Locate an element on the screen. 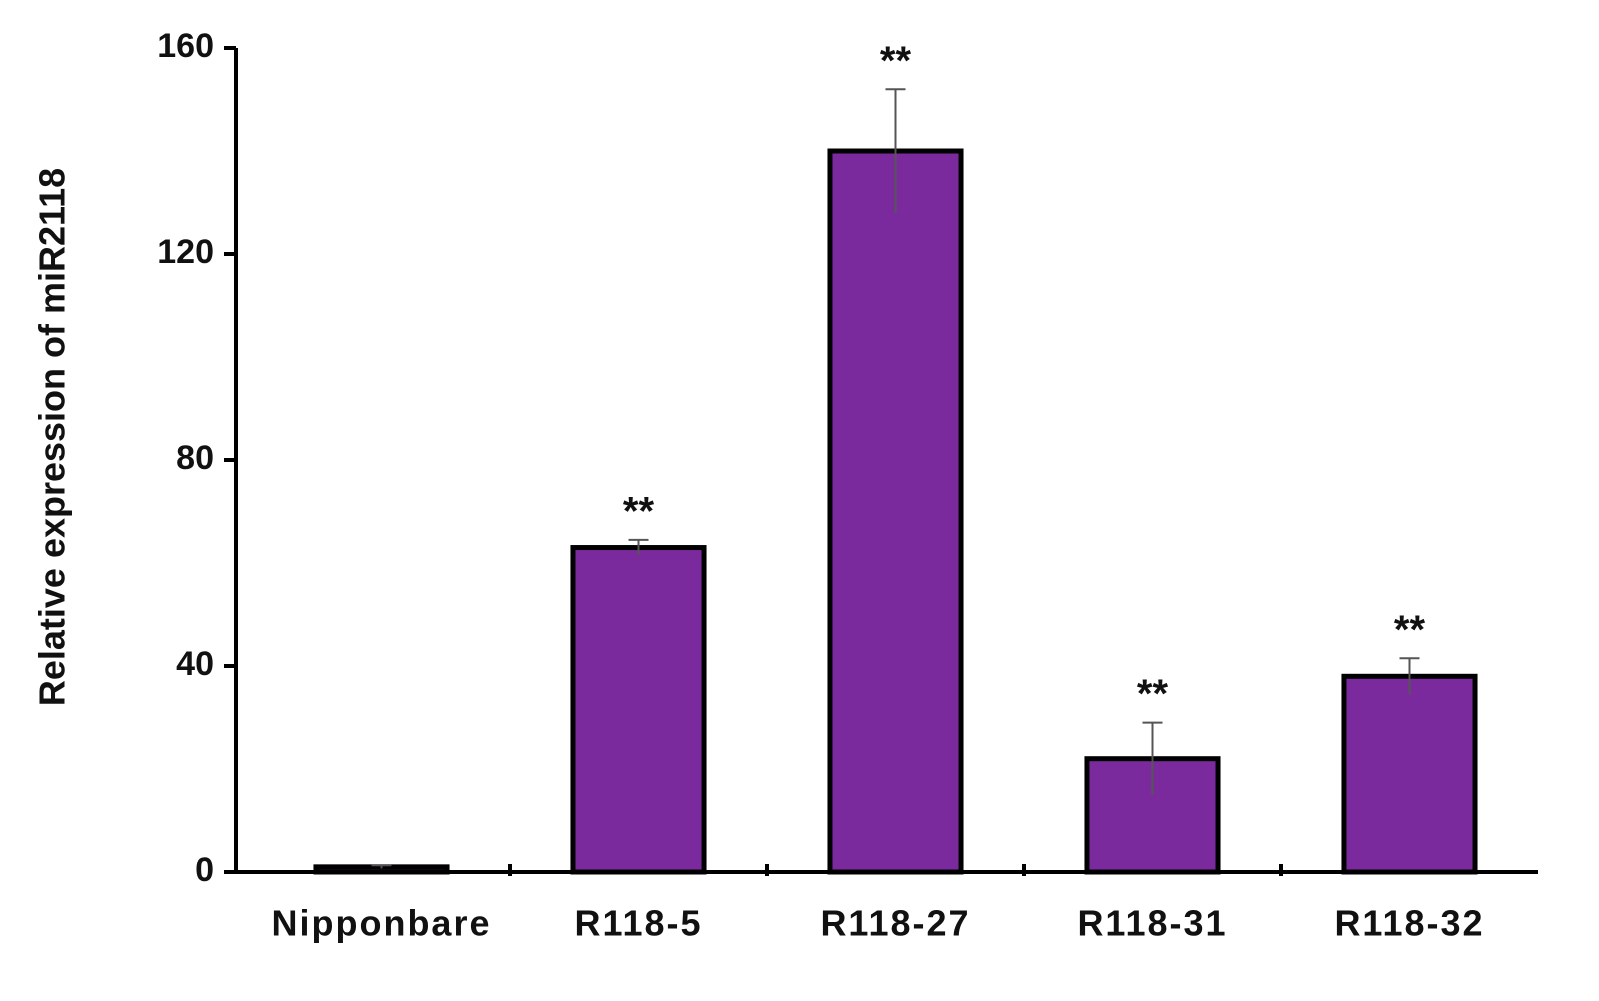  x-tick-label: R118-31 is located at coordinates (1152, 923).